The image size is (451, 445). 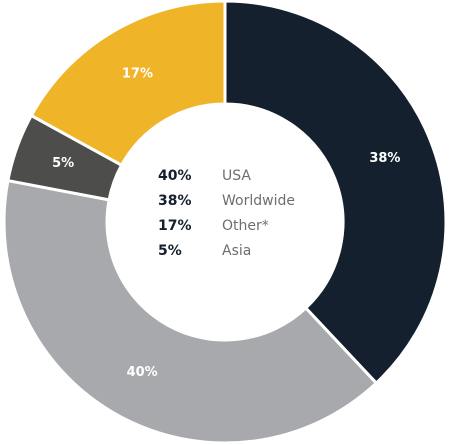 What do you see at coordinates (170, 251) in the screenshot?
I see `legend-value: 5%` at bounding box center [170, 251].